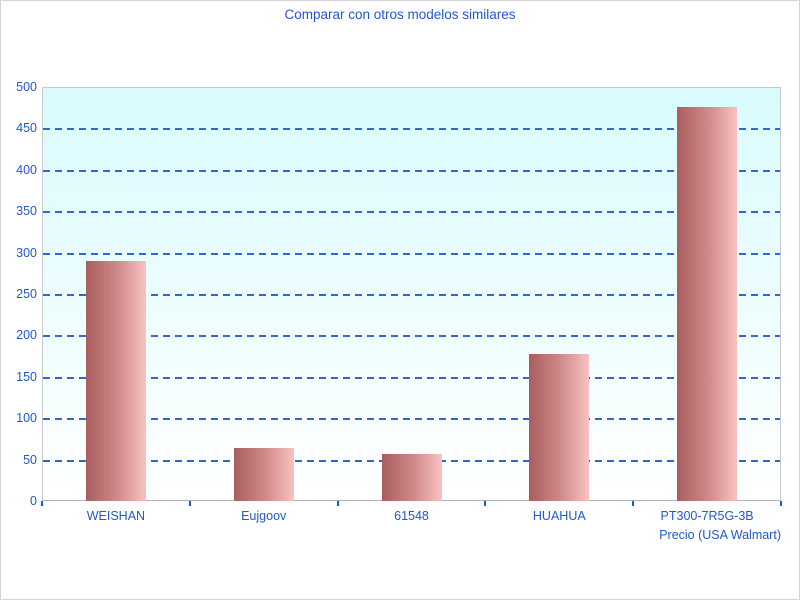 The image size is (800, 600). I want to click on x-axis-tick-label: PT300-7R5G-3B Precio (USA Walmart), so click(707, 526).